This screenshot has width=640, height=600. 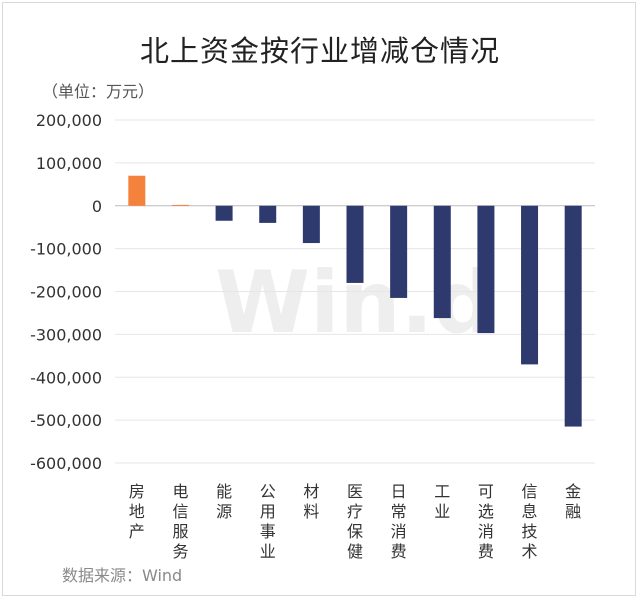 What do you see at coordinates (69, 120) in the screenshot?
I see `y-tick-label: 200,000` at bounding box center [69, 120].